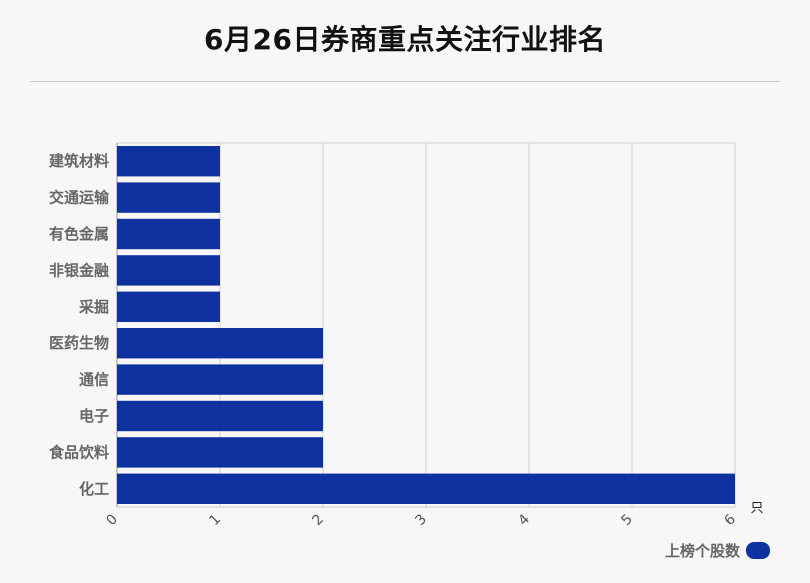 Image resolution: width=810 pixels, height=583 pixels. What do you see at coordinates (627, 520) in the screenshot?
I see `x-tick-label: 5` at bounding box center [627, 520].